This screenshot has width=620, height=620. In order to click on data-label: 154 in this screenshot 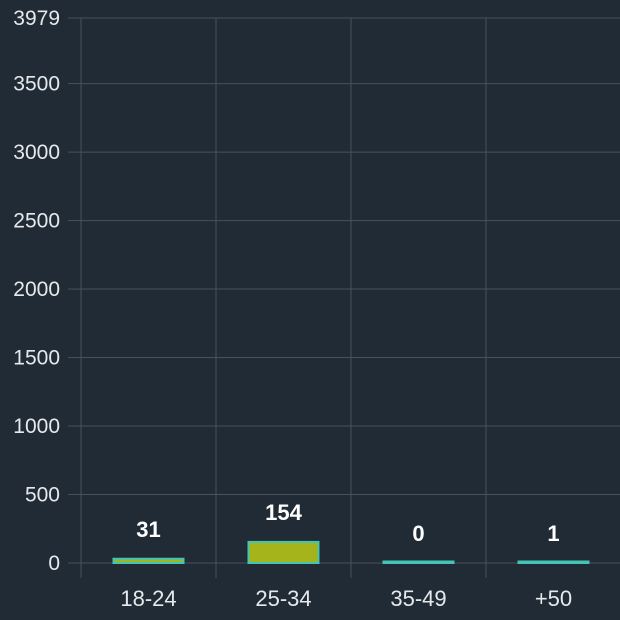, I will do `click(283, 512)`.